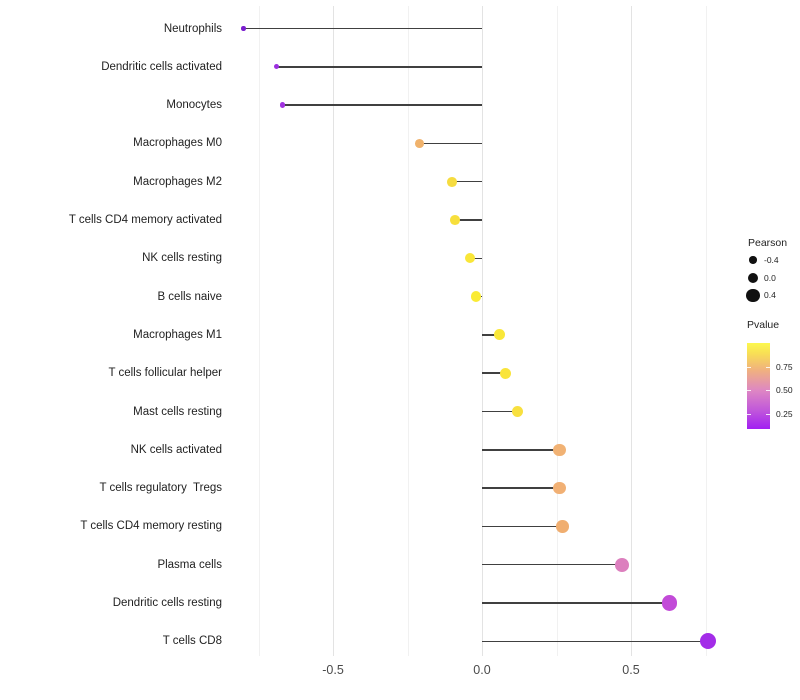  Describe the element at coordinates (177, 181) in the screenshot. I see `category-label: Macrophages M2` at that location.